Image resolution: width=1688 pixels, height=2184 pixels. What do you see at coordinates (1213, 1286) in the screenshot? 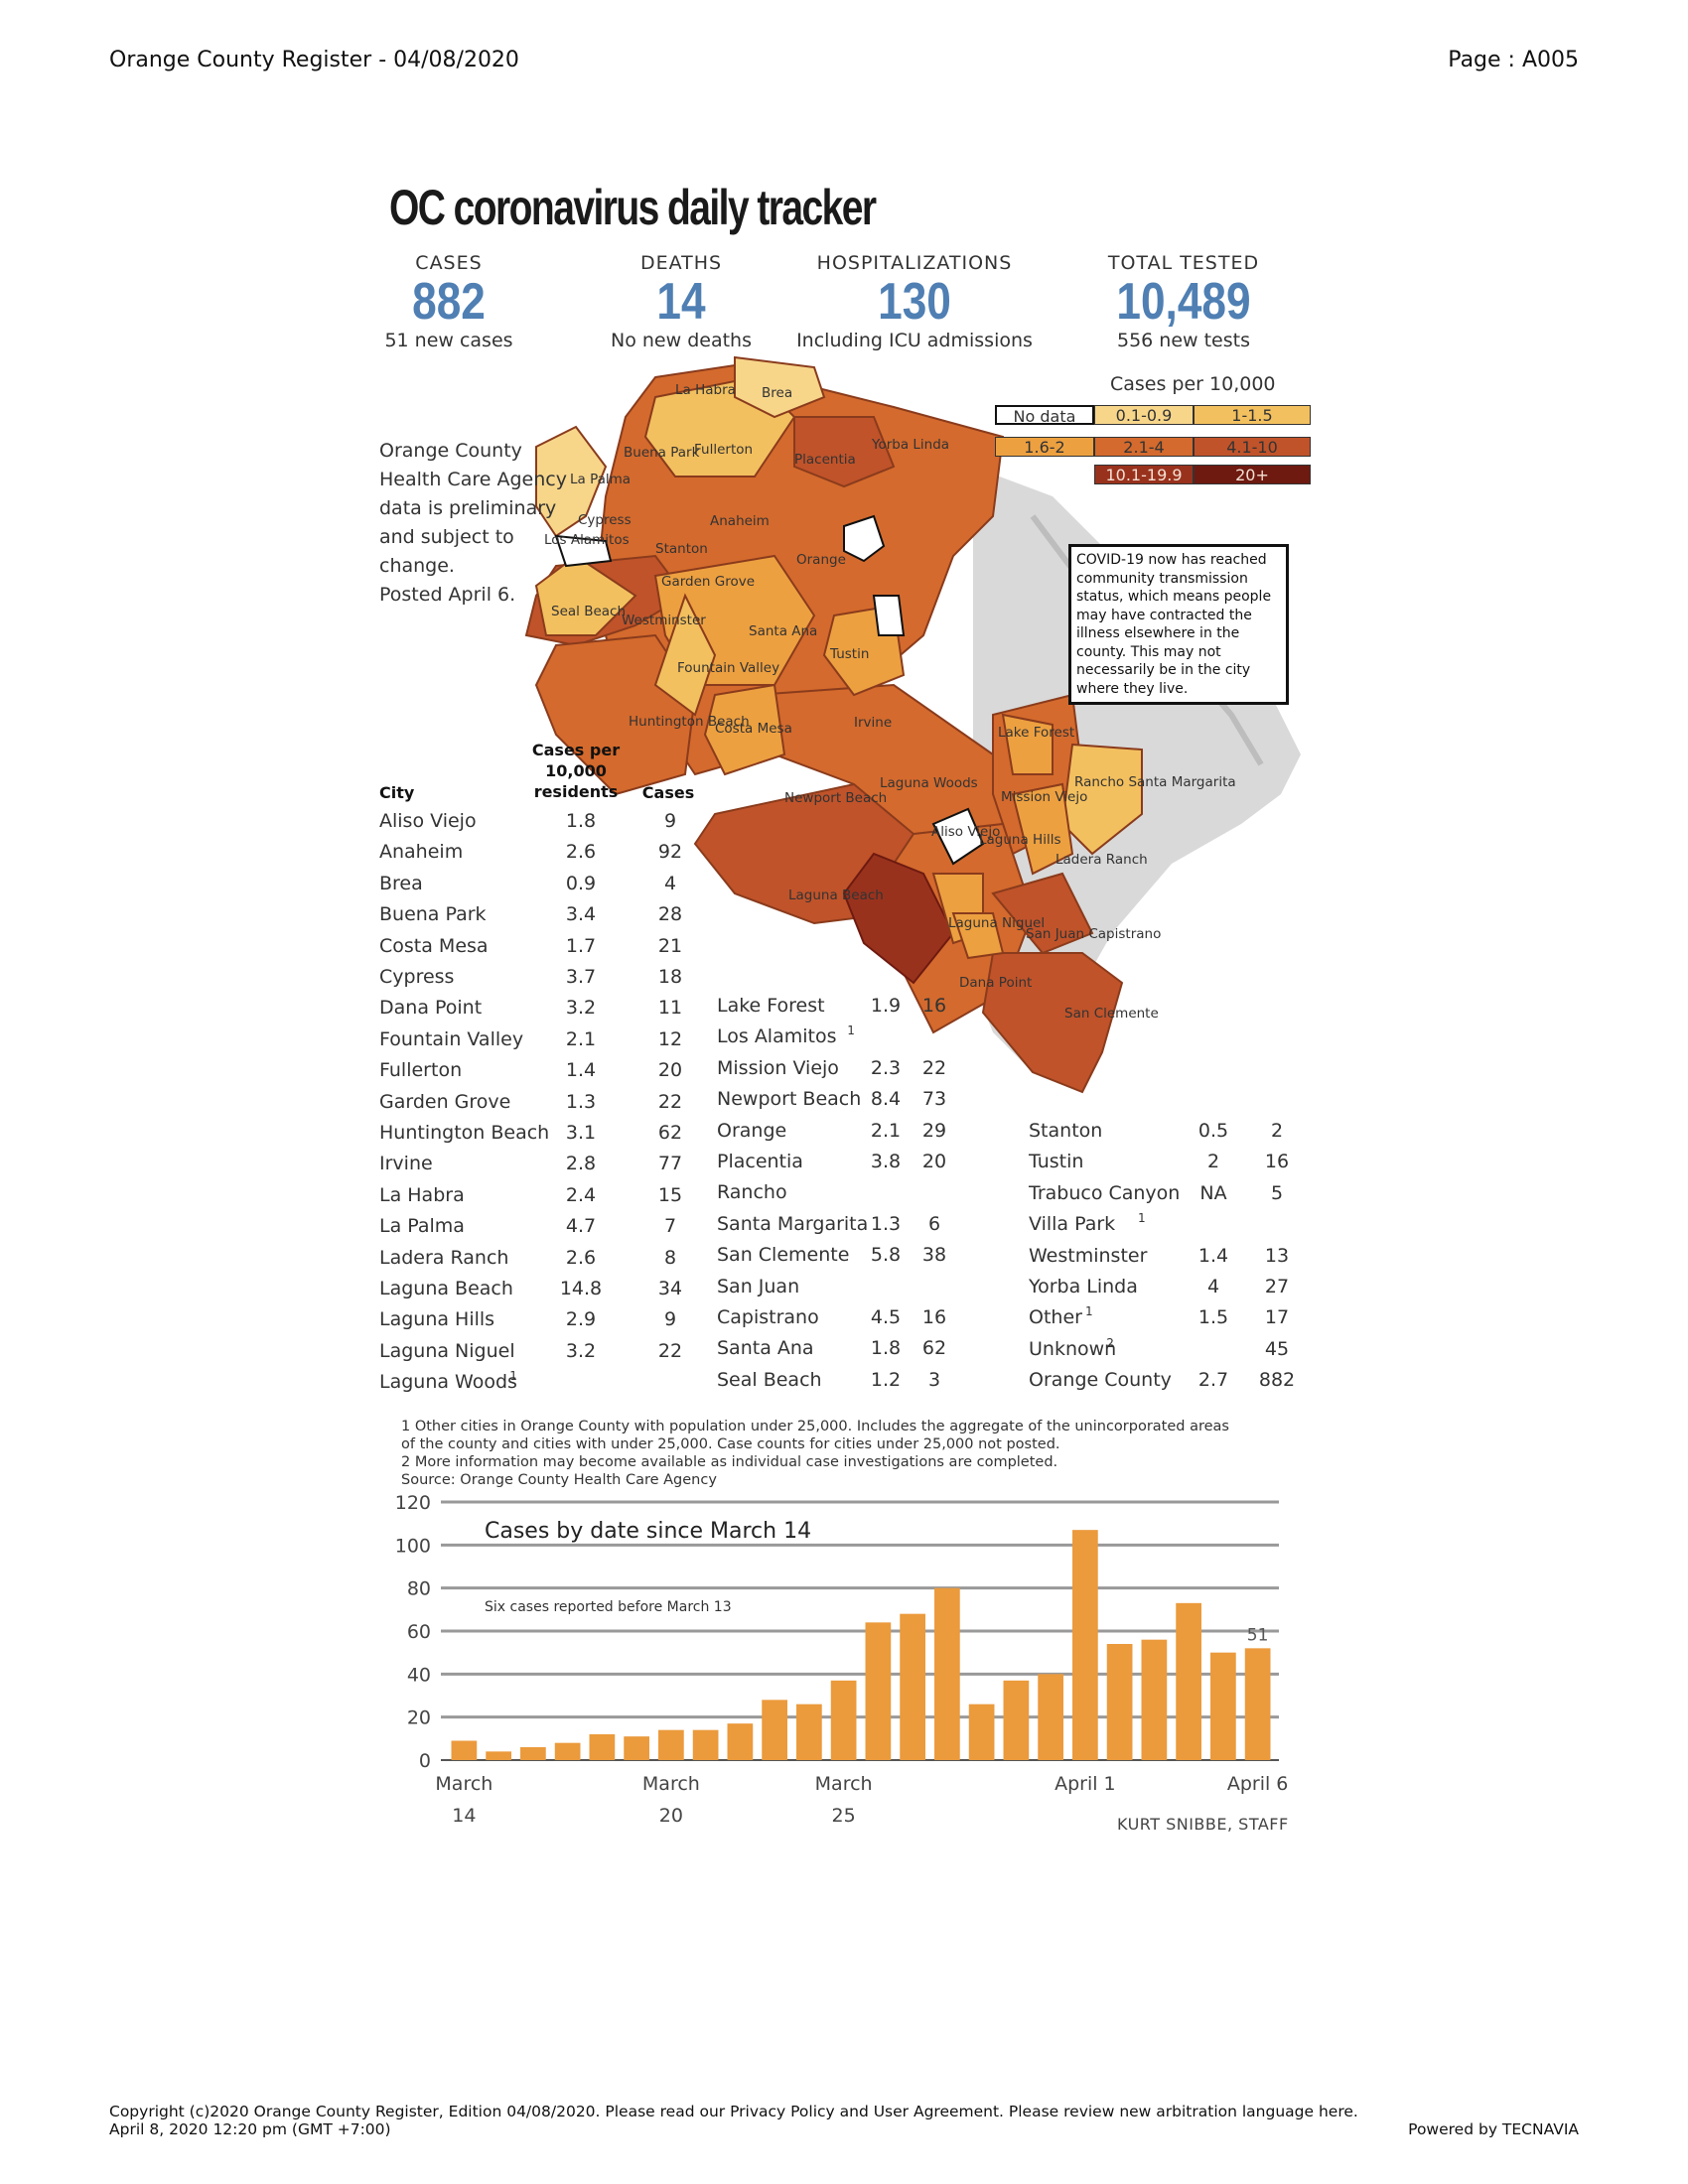
I see `city-rate: 4` at bounding box center [1213, 1286].